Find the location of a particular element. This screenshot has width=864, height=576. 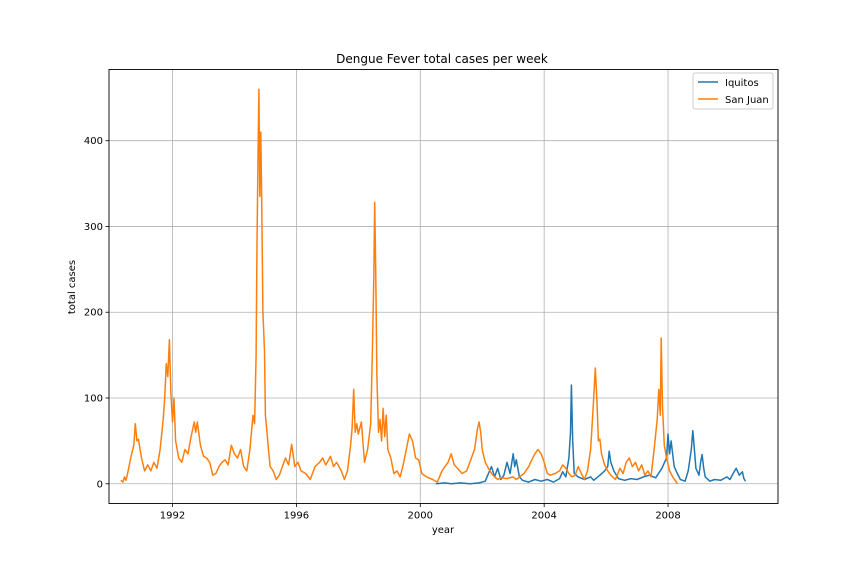

x-tick-label: 1992 is located at coordinates (172, 516).